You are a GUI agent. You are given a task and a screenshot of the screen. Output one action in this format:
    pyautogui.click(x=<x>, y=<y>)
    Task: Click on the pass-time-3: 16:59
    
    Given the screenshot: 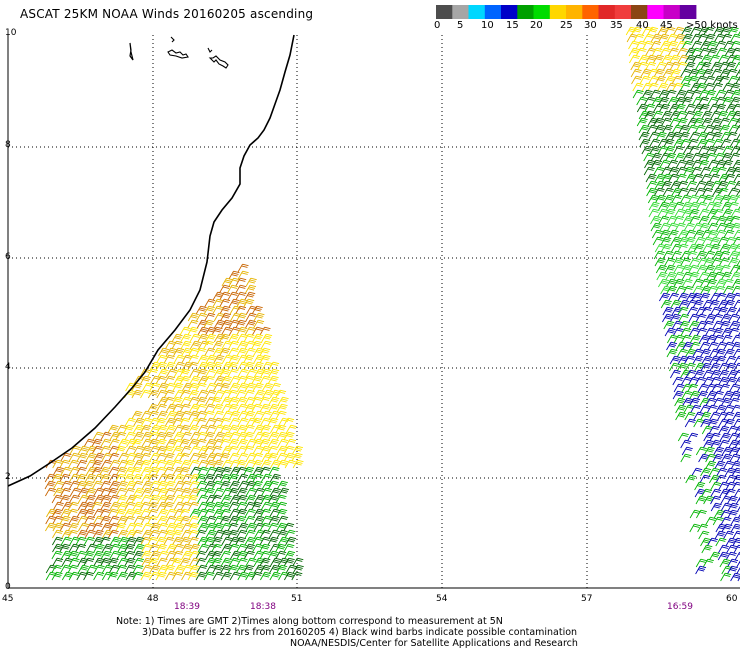 What is the action you would take?
    pyautogui.click(x=680, y=607)
    